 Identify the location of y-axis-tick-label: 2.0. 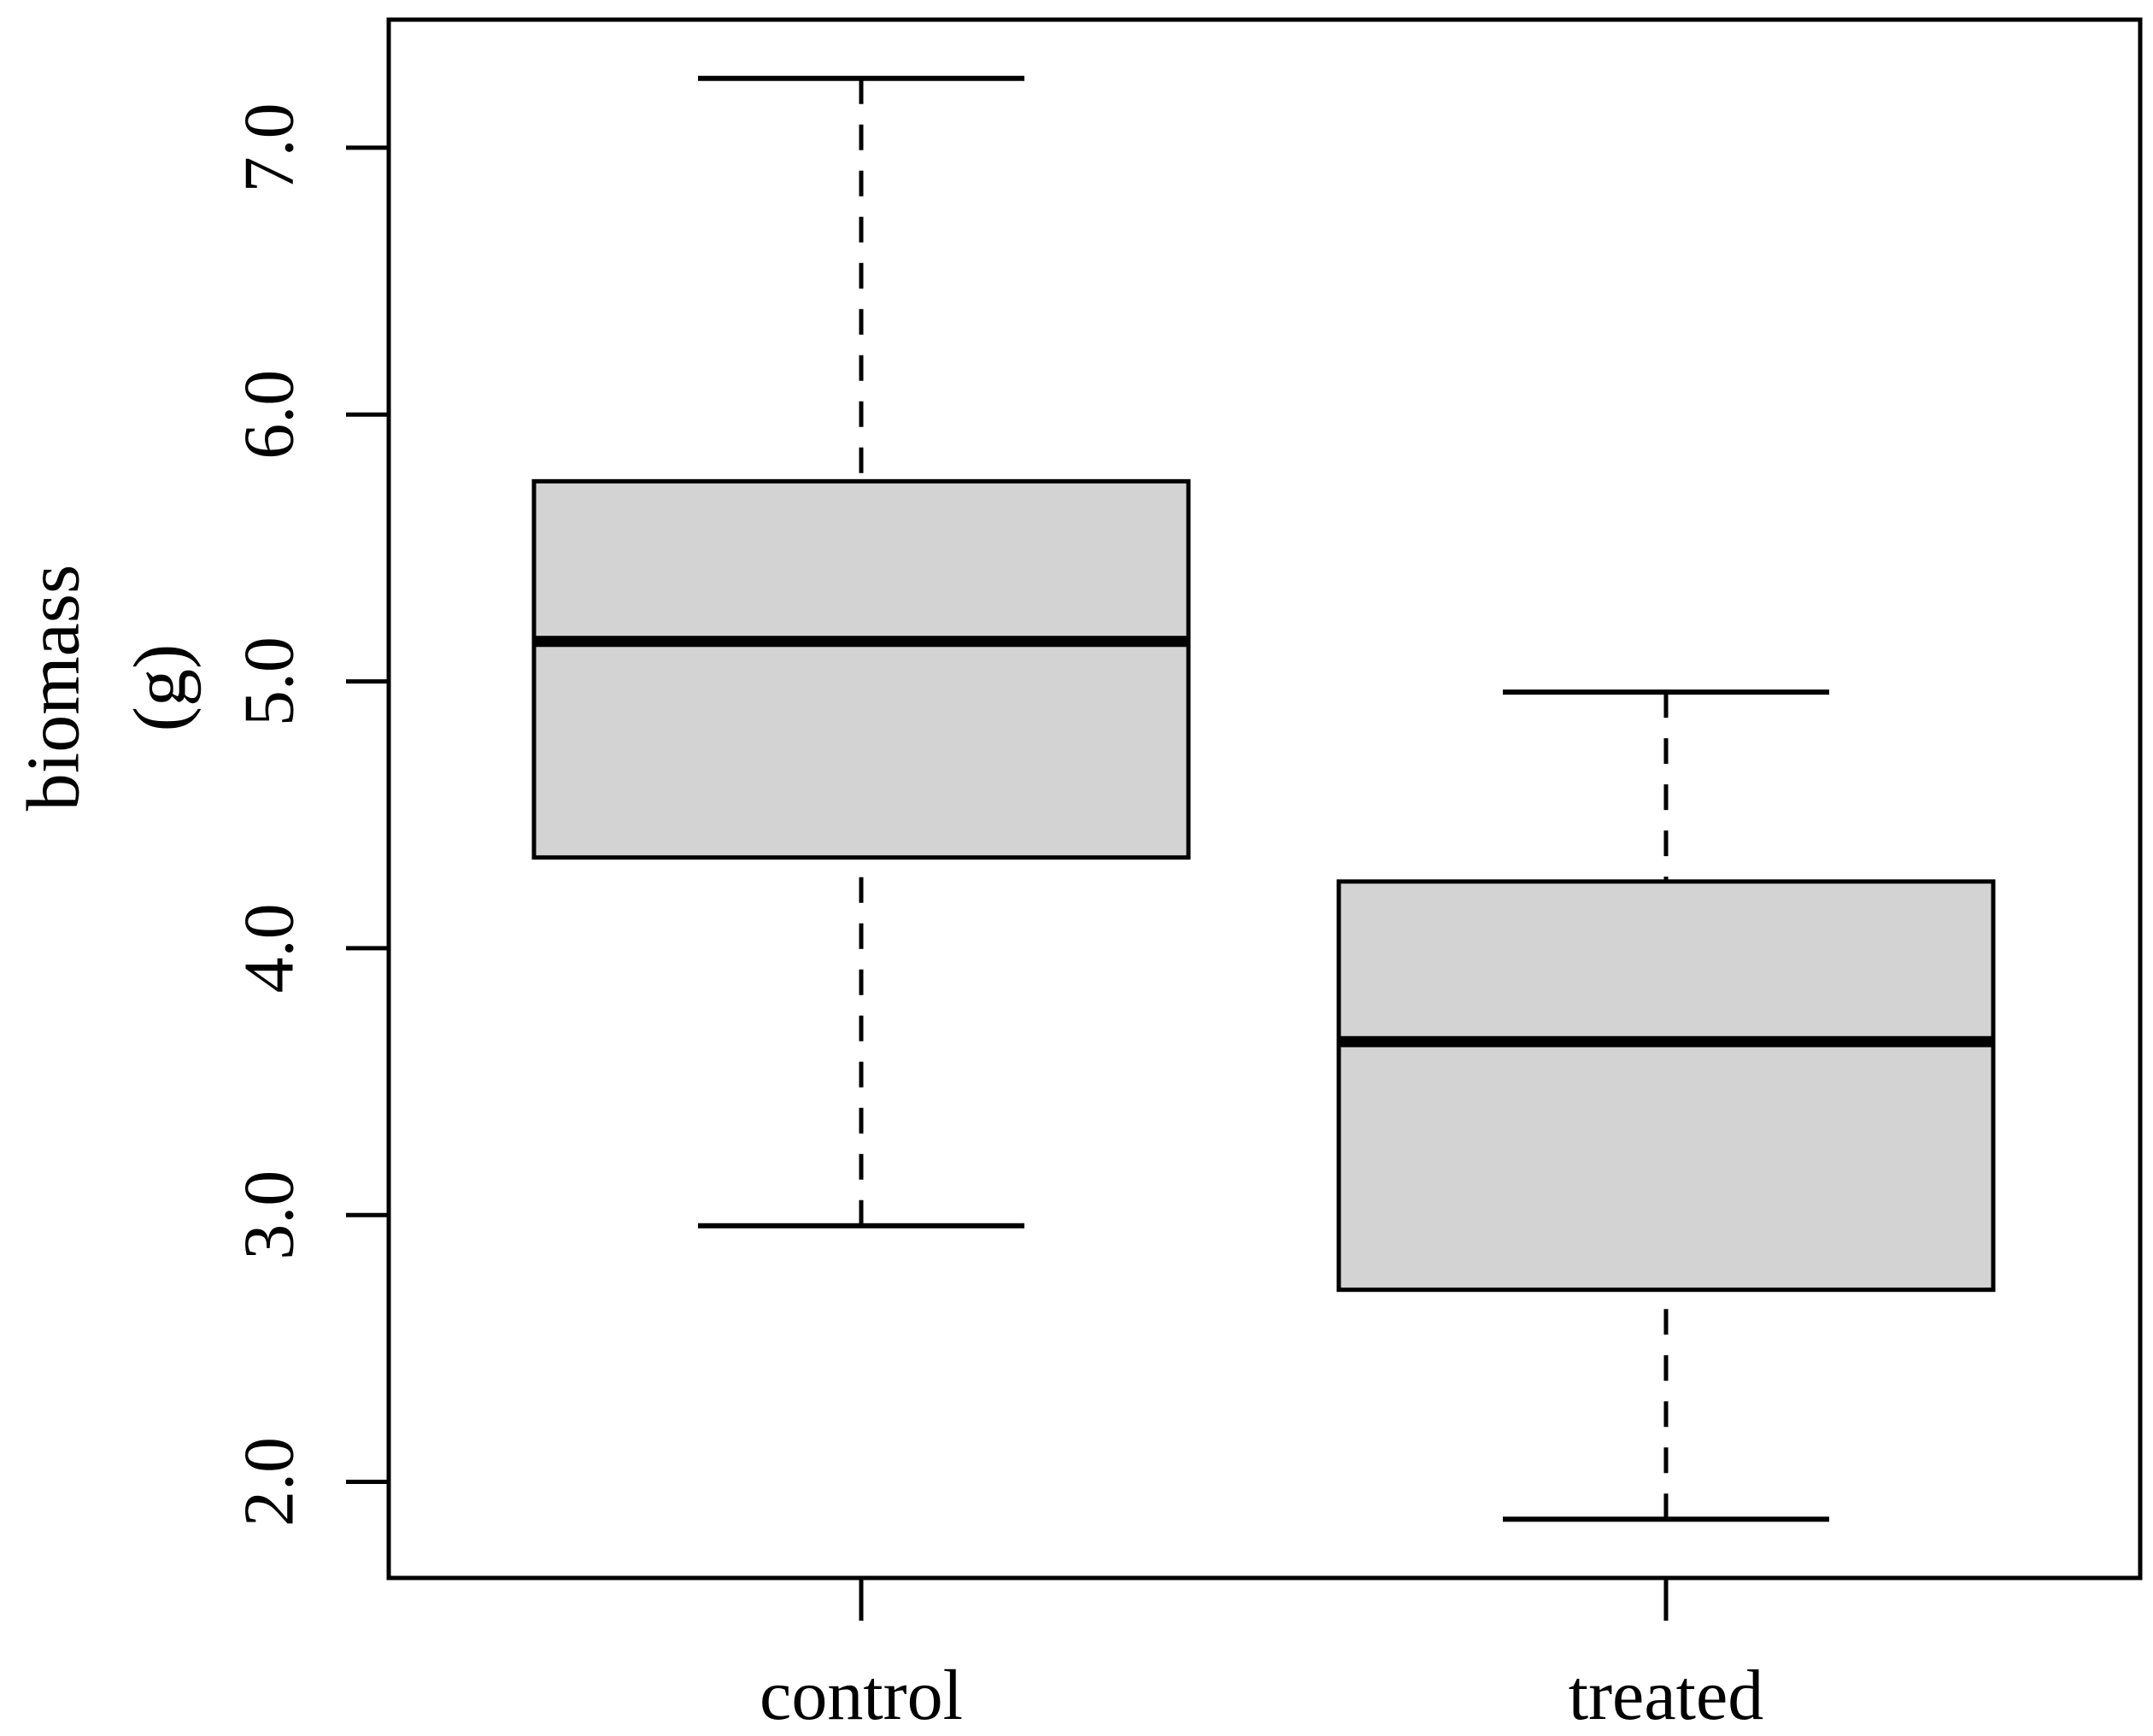
(270, 1482).